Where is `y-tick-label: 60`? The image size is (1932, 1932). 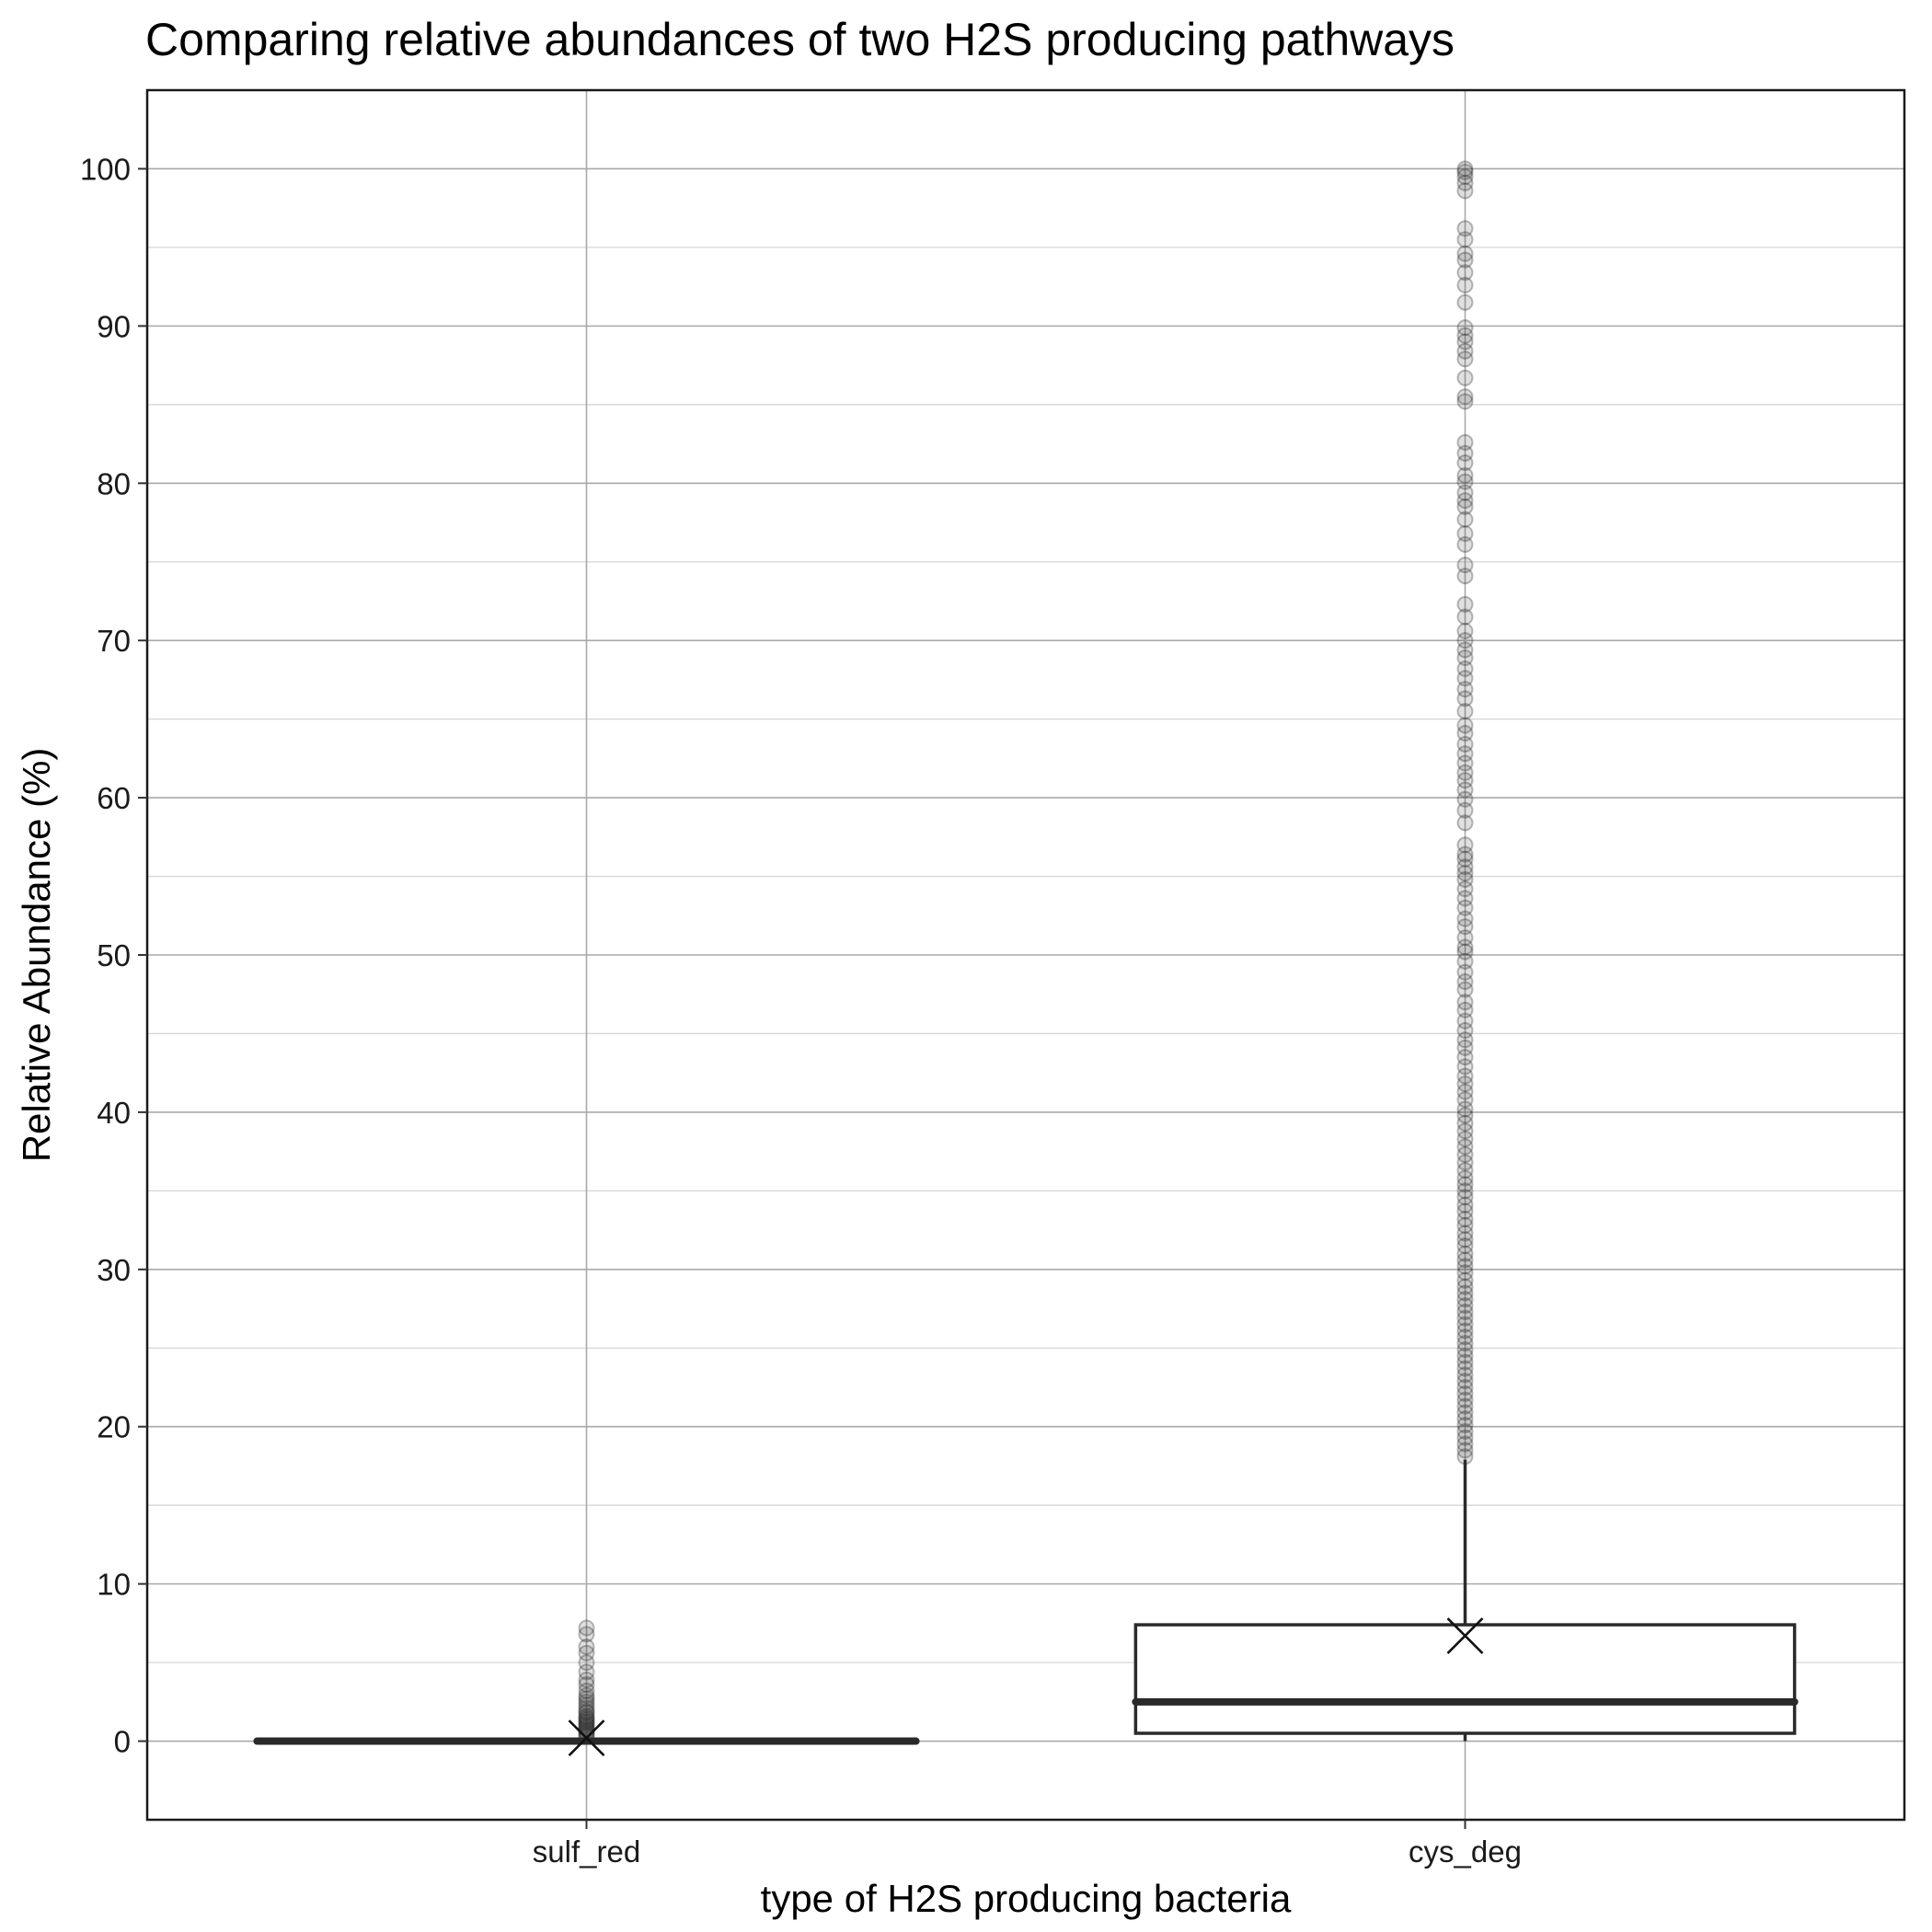 y-tick-label: 60 is located at coordinates (114, 798).